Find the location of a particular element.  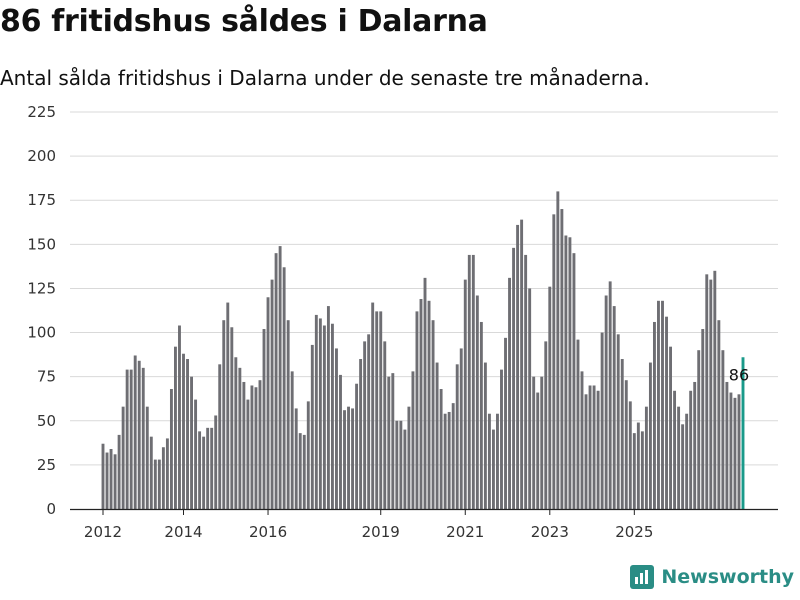

x-tick-label: 2012 is located at coordinates (103, 532).